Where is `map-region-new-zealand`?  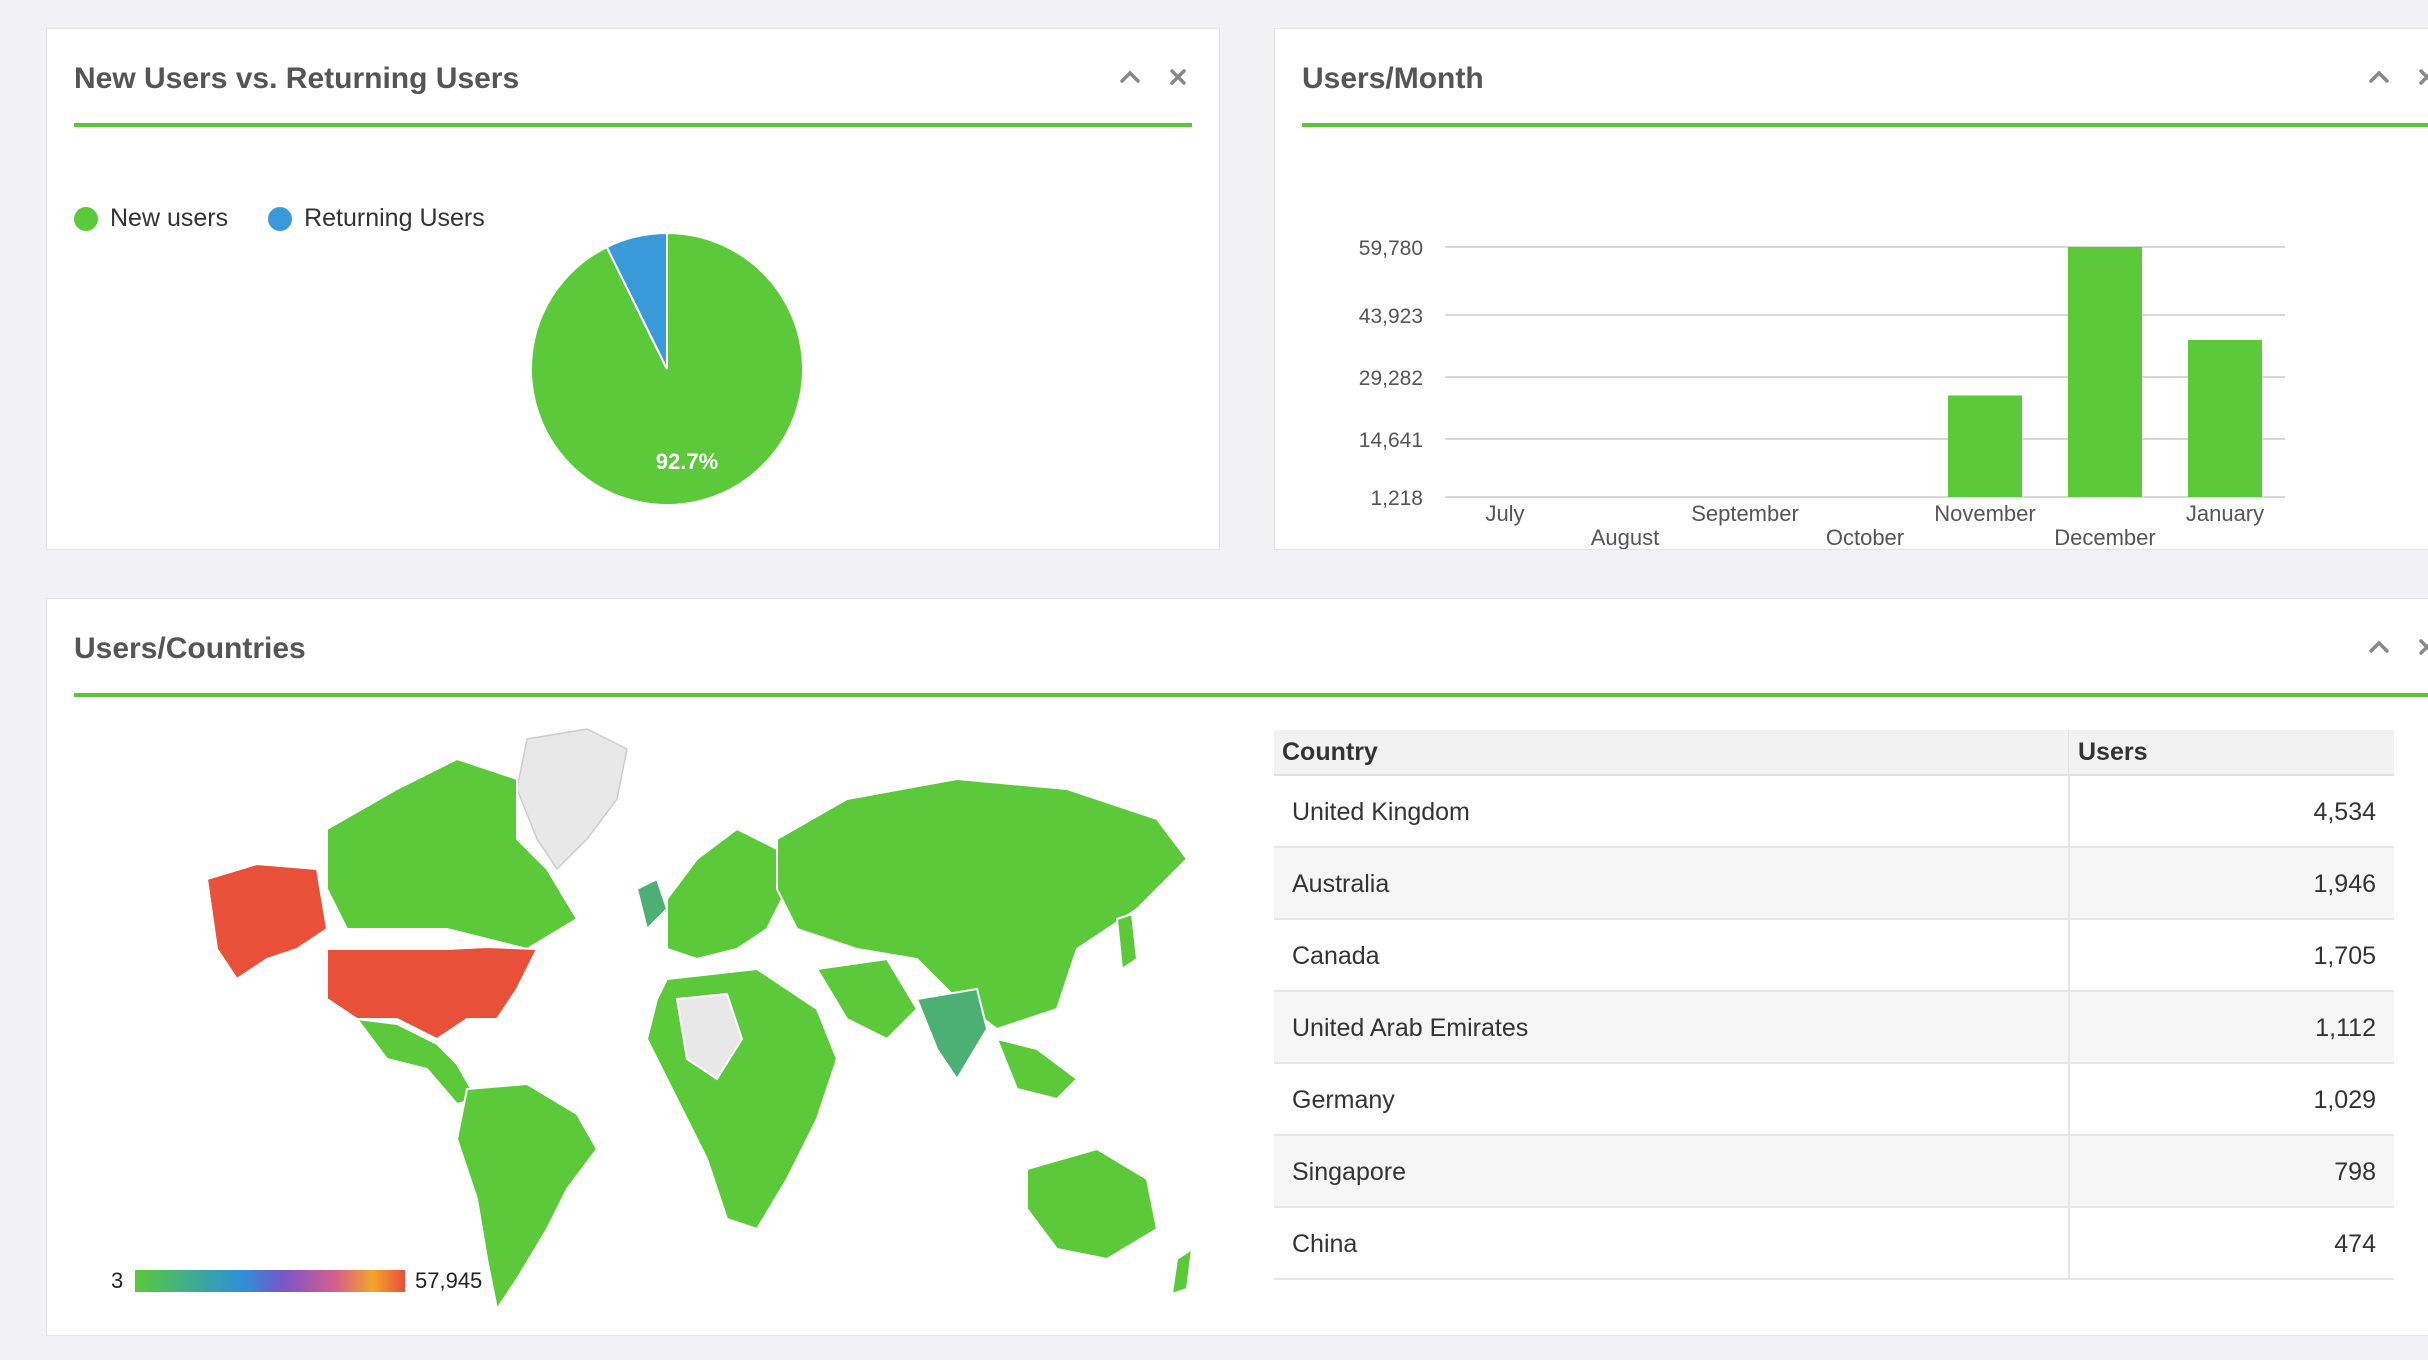
map-region-new-zealand is located at coordinates (1182, 1271).